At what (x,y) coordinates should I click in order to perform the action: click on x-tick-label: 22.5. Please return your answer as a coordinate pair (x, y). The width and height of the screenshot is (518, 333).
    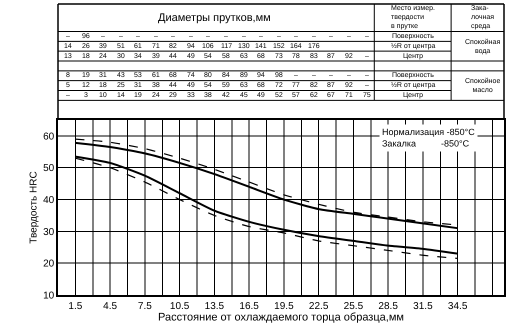
    Looking at the image, I should click on (318, 306).